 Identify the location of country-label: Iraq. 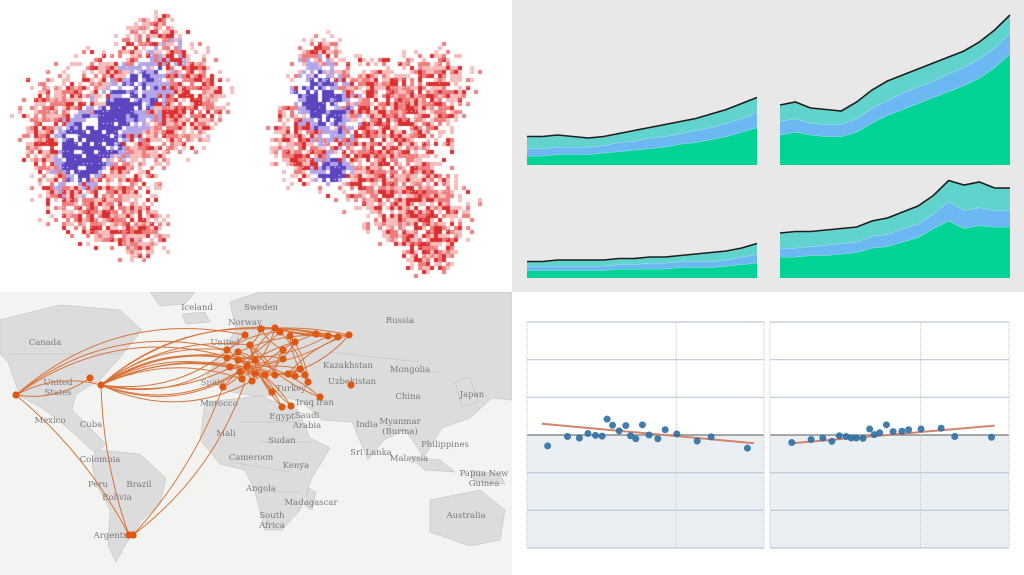
(305, 403).